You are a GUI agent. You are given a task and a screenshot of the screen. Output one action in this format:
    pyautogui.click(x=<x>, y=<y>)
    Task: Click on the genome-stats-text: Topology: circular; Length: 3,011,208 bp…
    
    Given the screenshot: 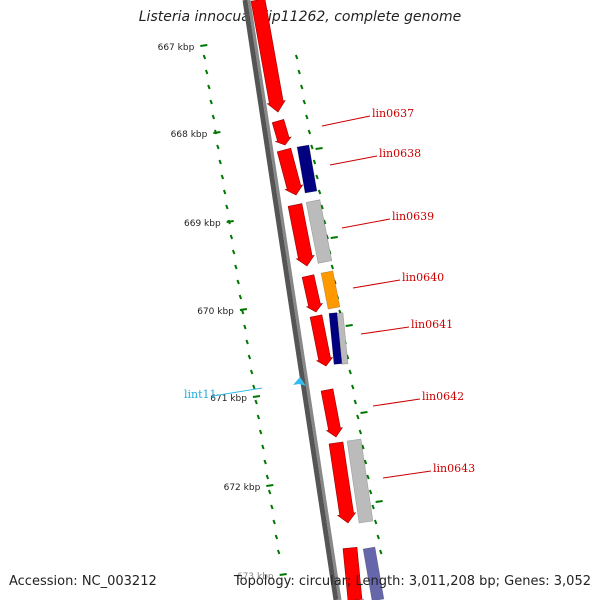 What is the action you would take?
    pyautogui.click(x=412, y=581)
    